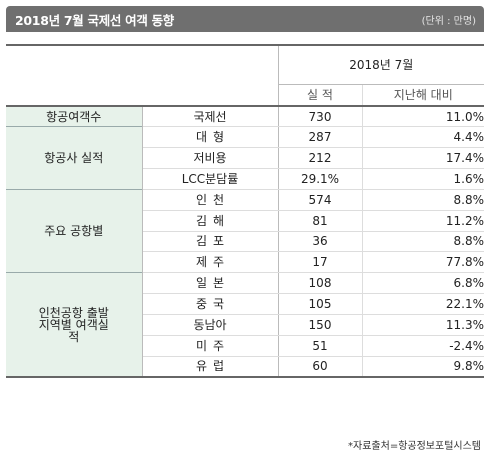 Image resolution: width=490 pixels, height=462 pixels. I want to click on group-label-text: 인천공항 출발 지역별 여객실적, so click(73, 324).